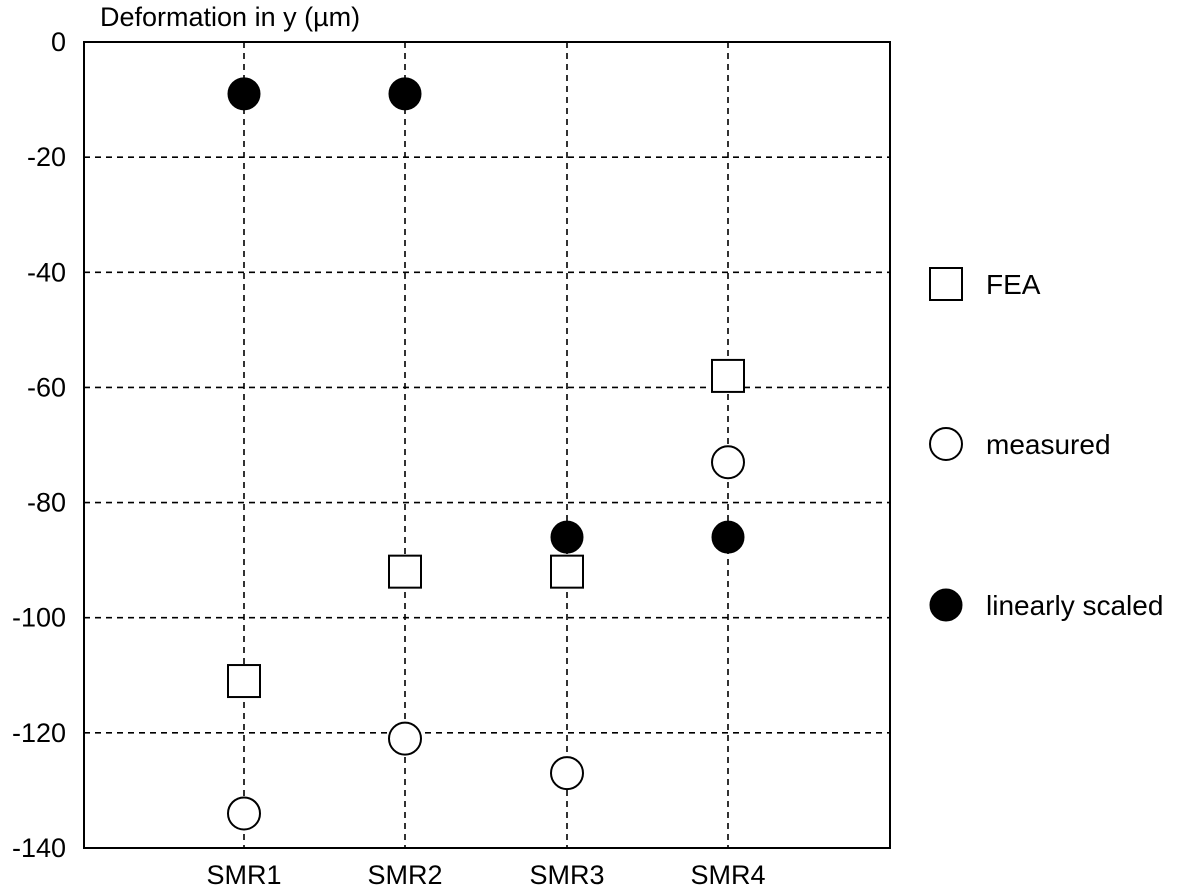 The image size is (1200, 889). I want to click on point-measured-smr4, so click(728, 462).